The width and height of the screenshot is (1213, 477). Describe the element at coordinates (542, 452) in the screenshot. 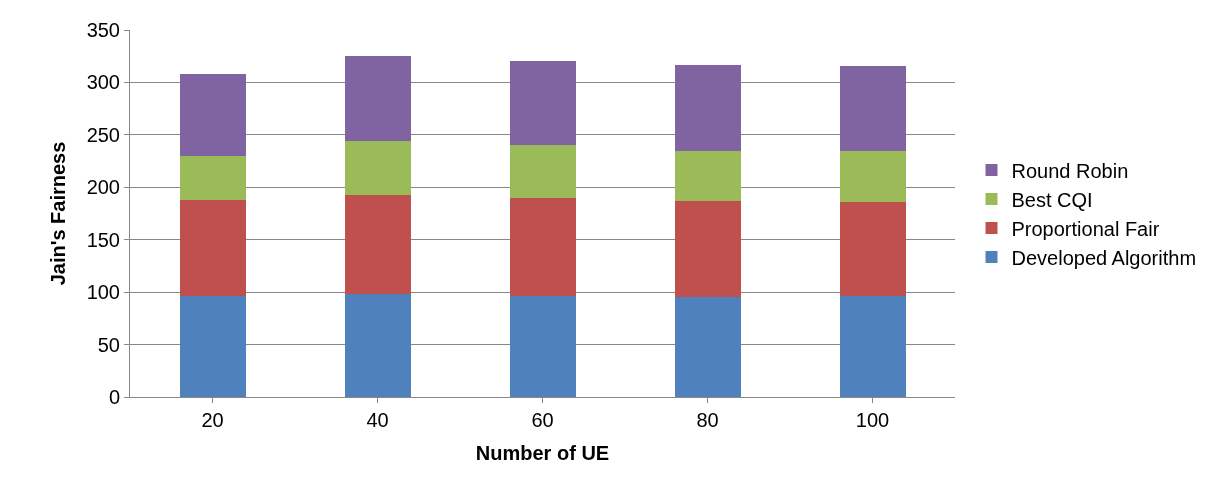

I see `x-axis-title: Number of UE` at that location.